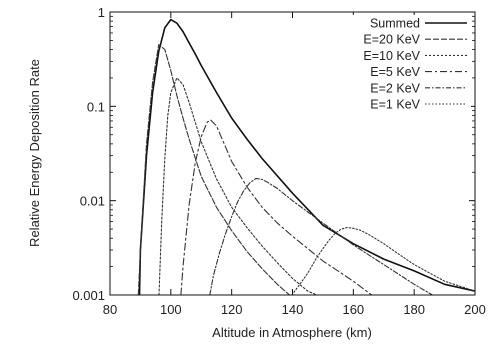  What do you see at coordinates (395, 88) in the screenshot?
I see `legend-label: E=2 KeV` at bounding box center [395, 88].